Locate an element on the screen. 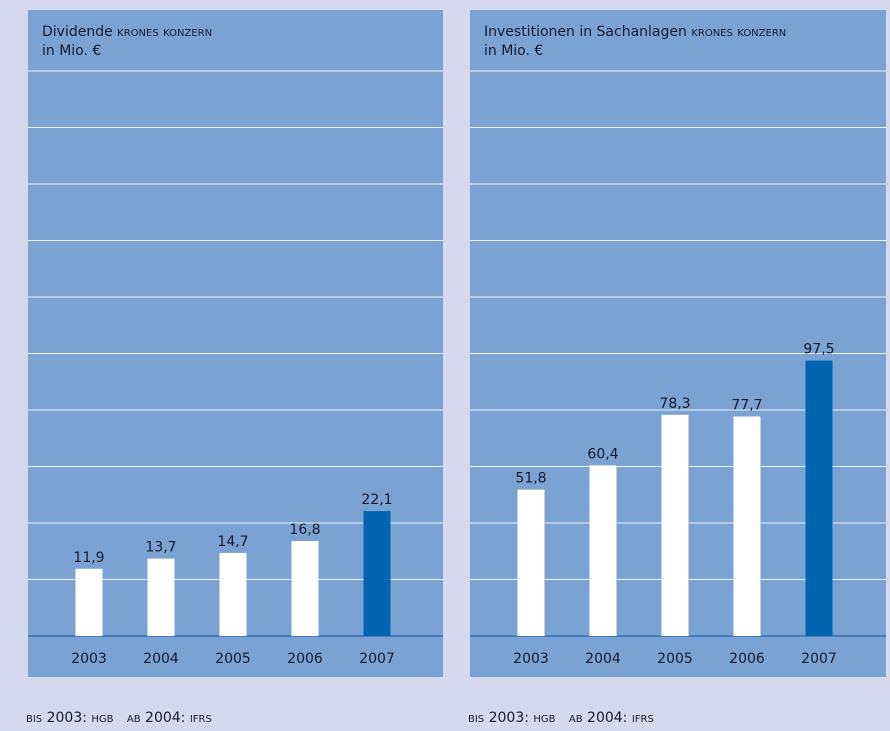 This screenshot has width=890, height=731. value-label: 16,8 is located at coordinates (304, 530).